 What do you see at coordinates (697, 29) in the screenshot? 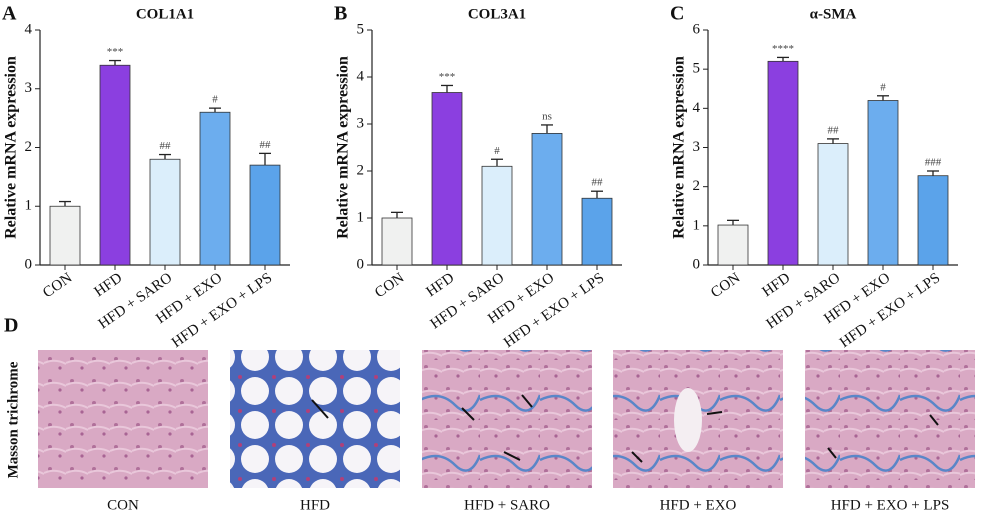
I see `y-tick-label: 6` at bounding box center [697, 29].